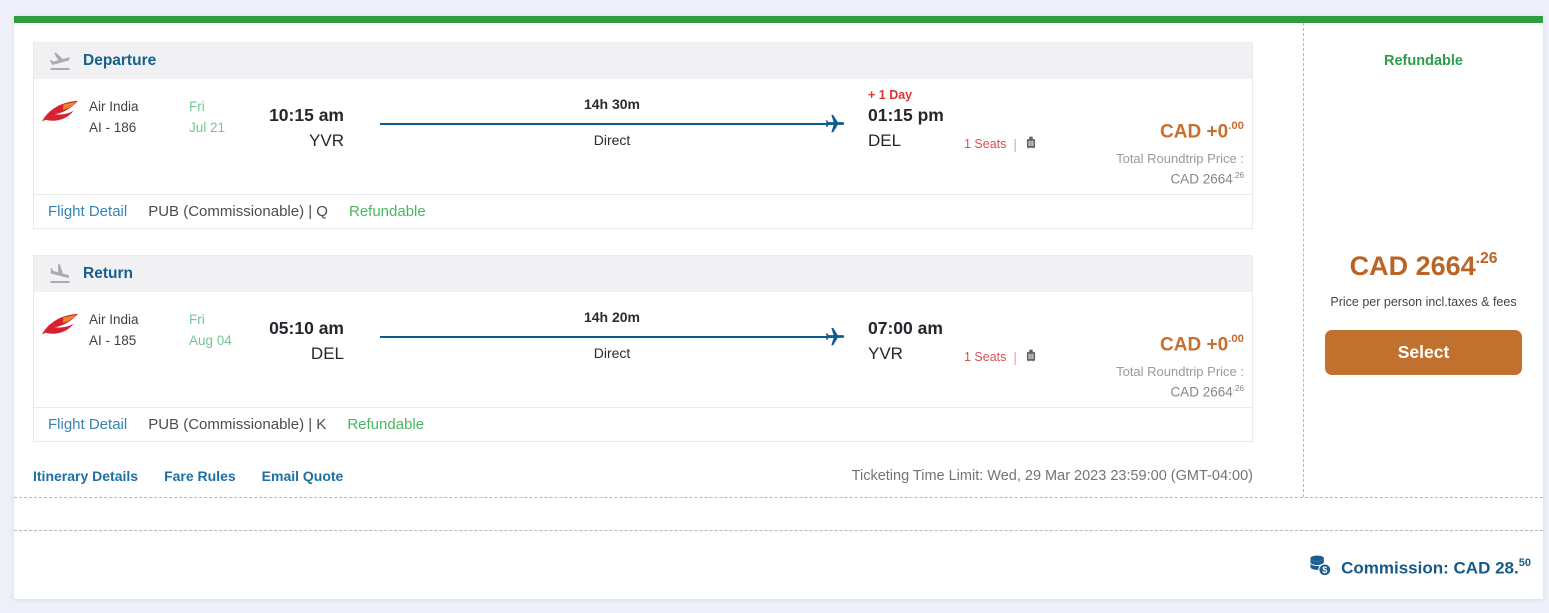 This screenshot has height=613, width=1549. I want to click on vertical-divider, so click(1303, 260).